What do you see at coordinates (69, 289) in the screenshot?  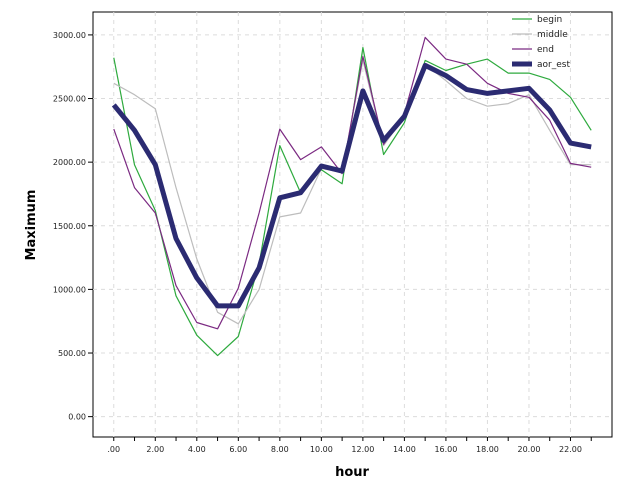 I see `y-tick-label: 1000.00` at bounding box center [69, 289].